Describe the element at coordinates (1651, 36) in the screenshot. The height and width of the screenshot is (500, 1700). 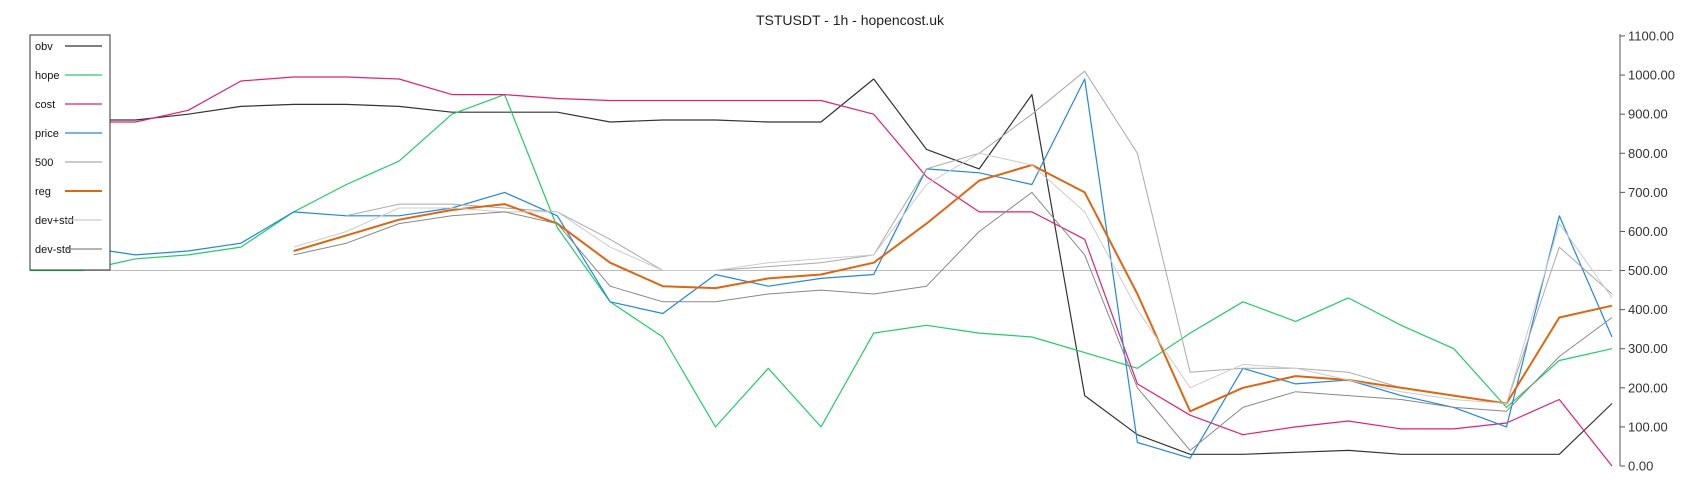
I see `y-tick-label: 1100.00` at that location.